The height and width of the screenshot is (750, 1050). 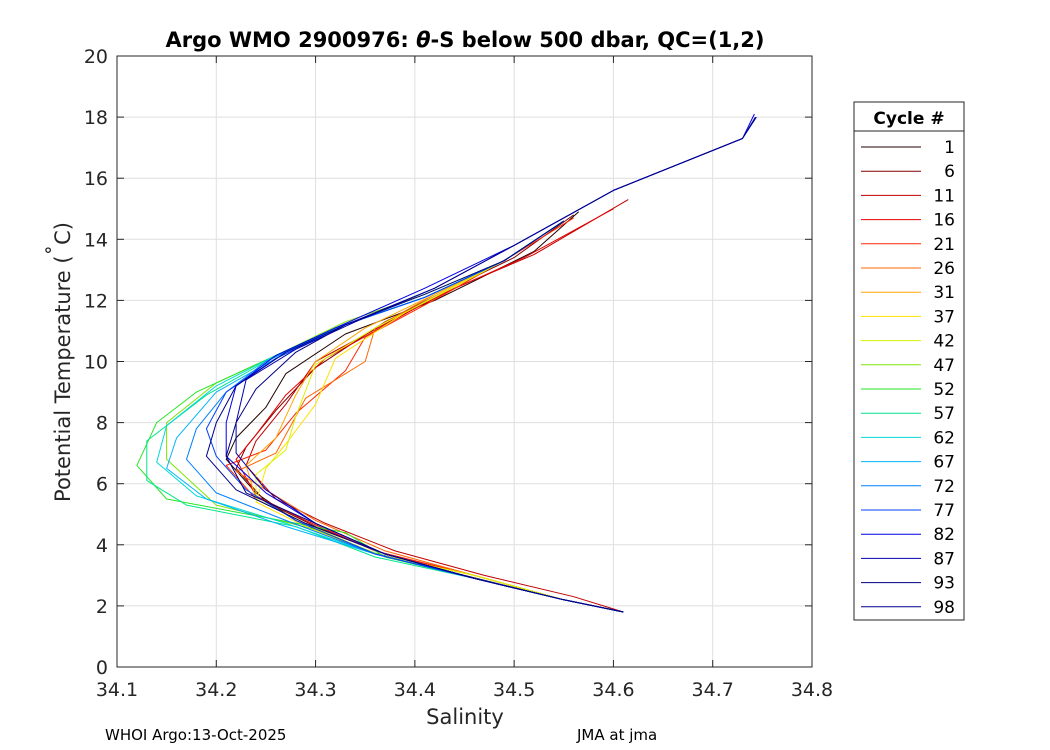 What do you see at coordinates (465, 717) in the screenshot?
I see `x-axis-label: Salinity` at bounding box center [465, 717].